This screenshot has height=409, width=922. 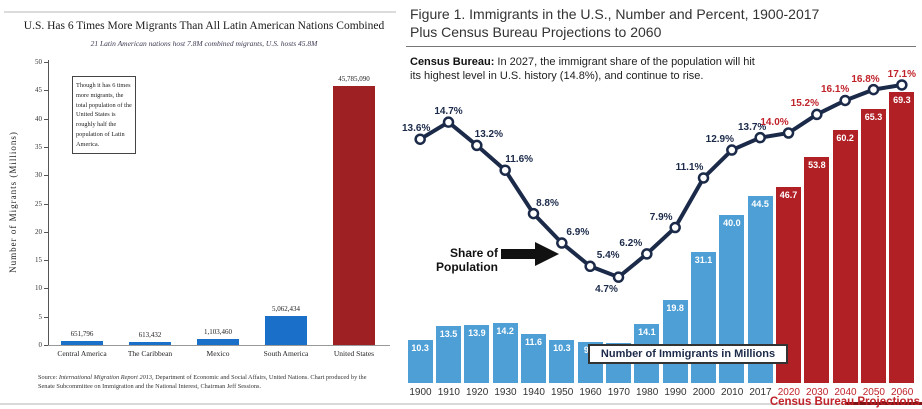 What do you see at coordinates (38, 146) in the screenshot?
I see `y-tick-label: 35` at bounding box center [38, 146].